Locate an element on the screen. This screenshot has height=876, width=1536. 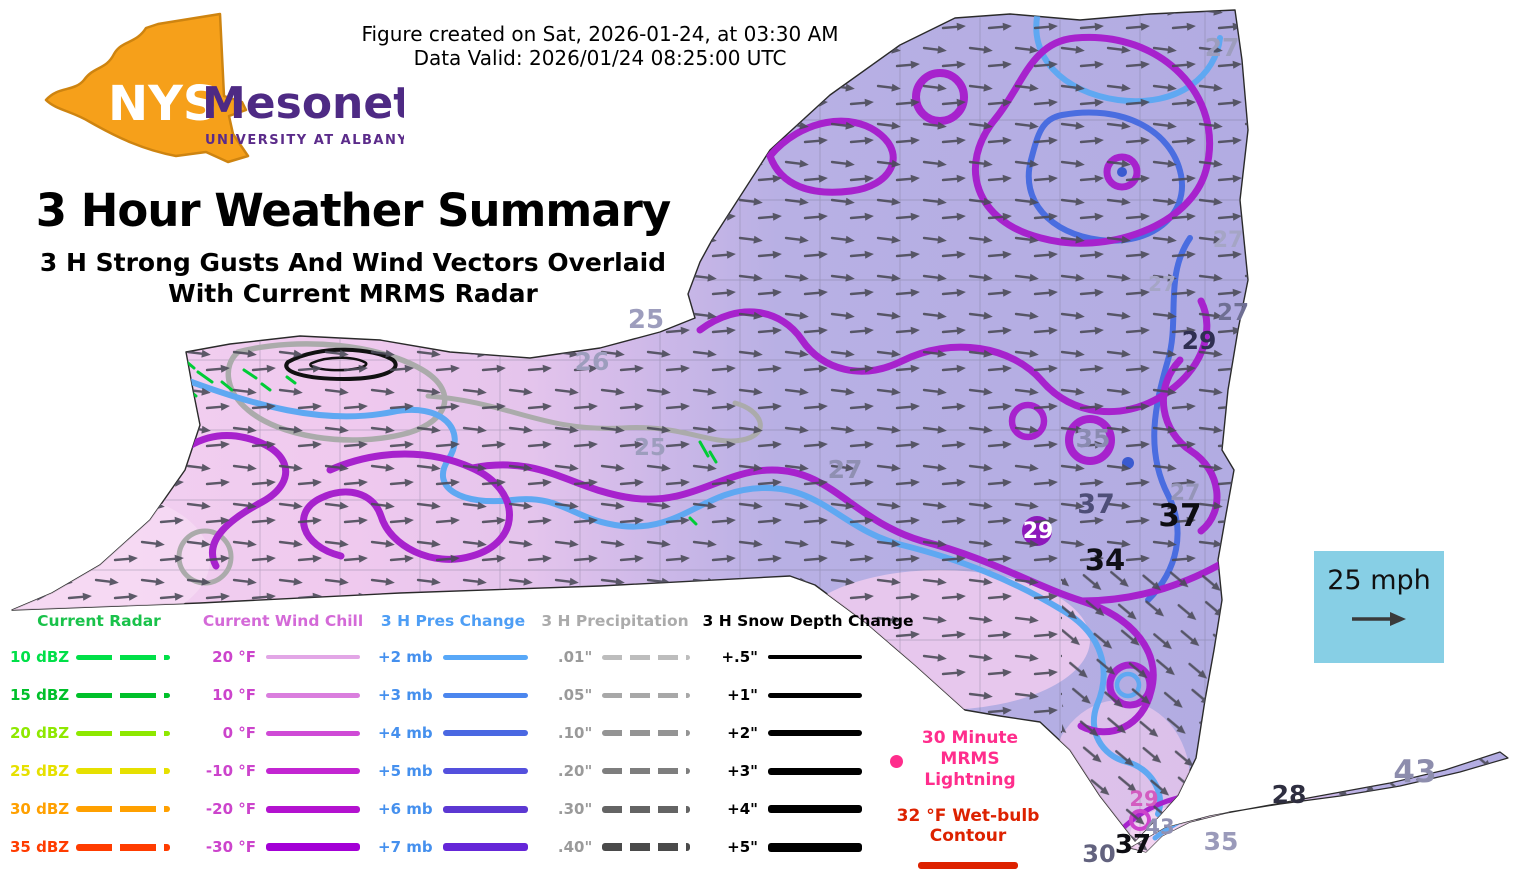
logo-name: Mesonet is located at coordinates (303, 103).